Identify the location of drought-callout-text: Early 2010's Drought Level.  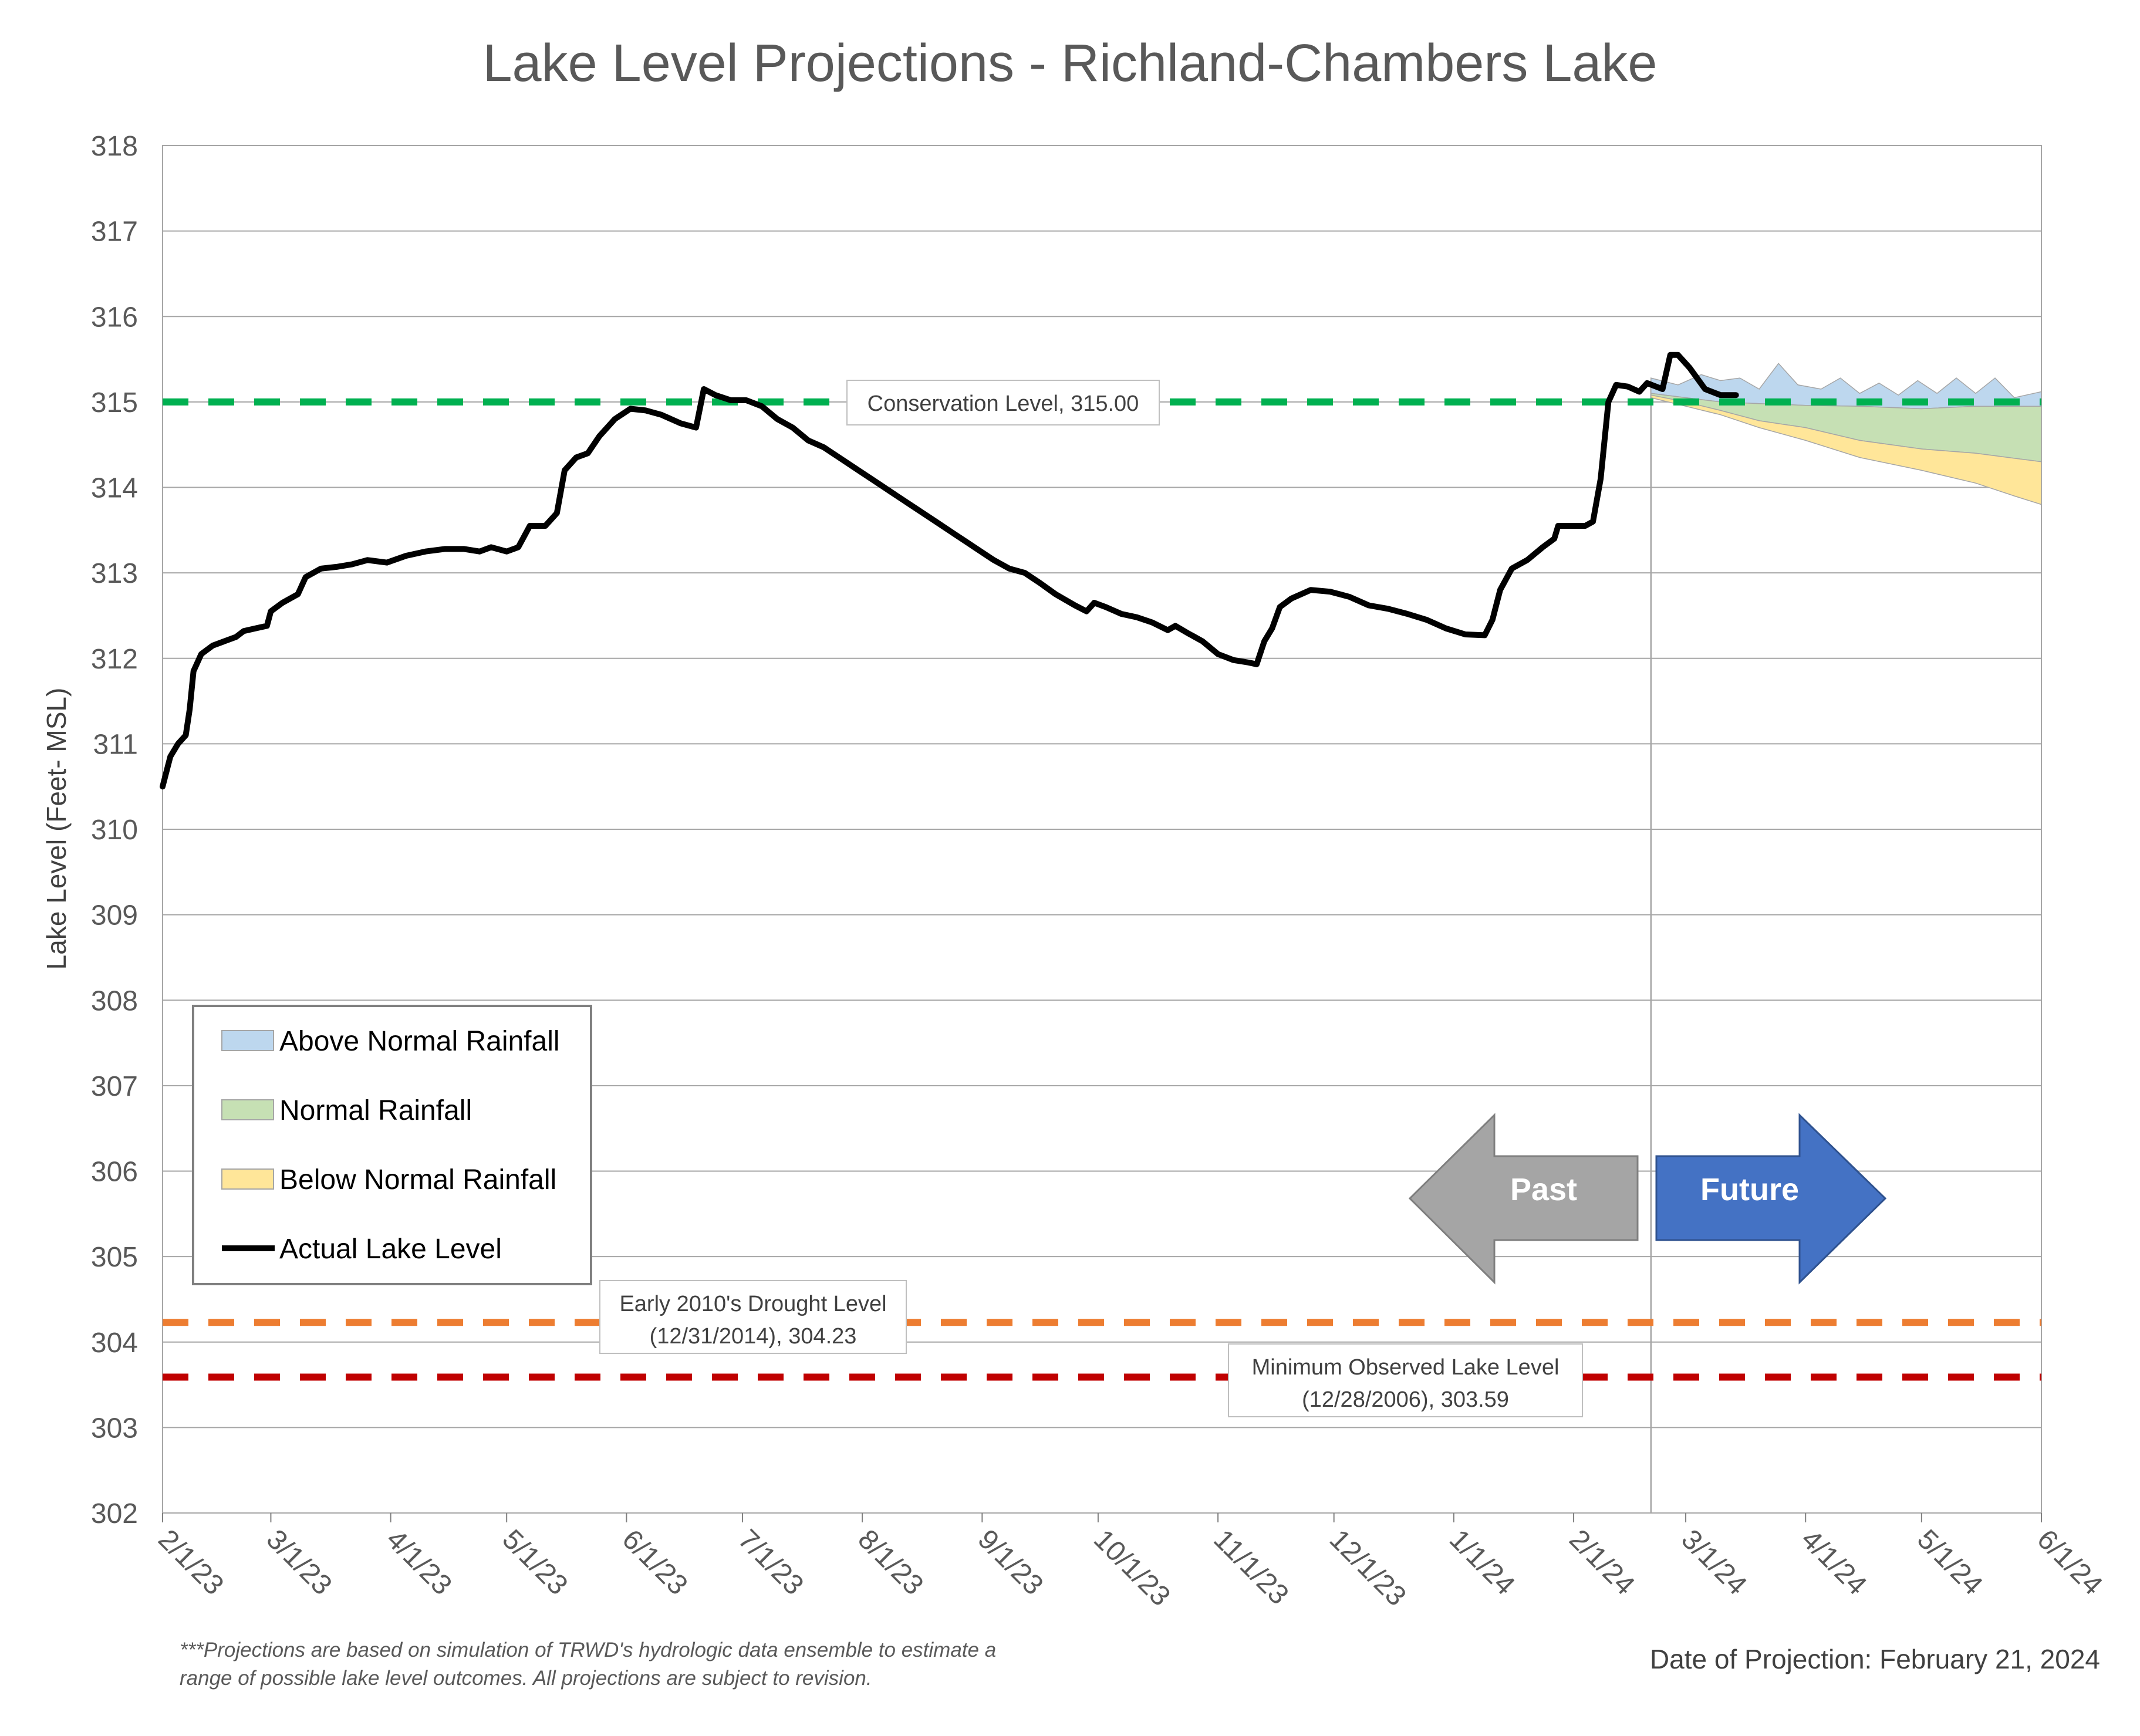
(752, 1304).